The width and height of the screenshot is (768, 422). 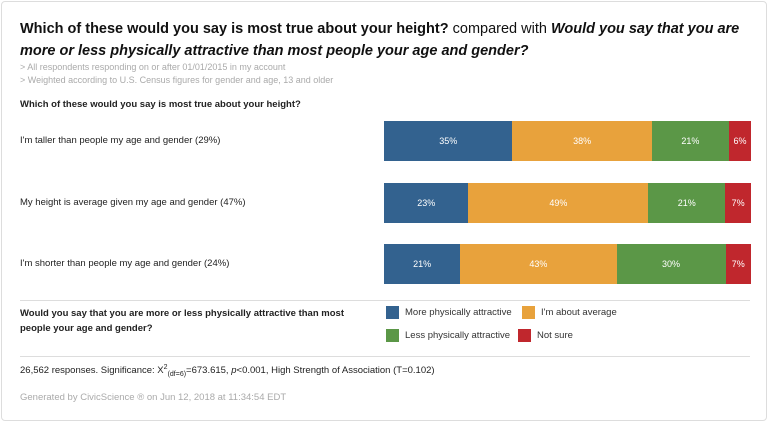 I want to click on legend-item: I'm about average, so click(x=569, y=312).